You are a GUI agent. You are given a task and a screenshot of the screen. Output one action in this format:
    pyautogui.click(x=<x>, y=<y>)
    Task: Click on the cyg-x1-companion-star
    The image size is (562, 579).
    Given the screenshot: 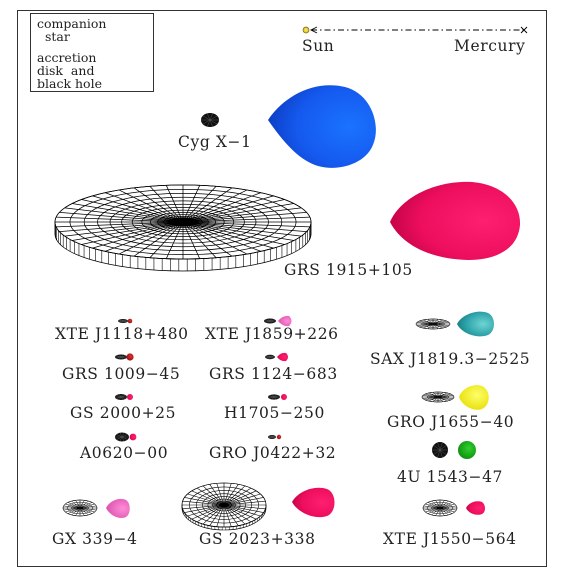 What is the action you would take?
    pyautogui.click(x=322, y=126)
    